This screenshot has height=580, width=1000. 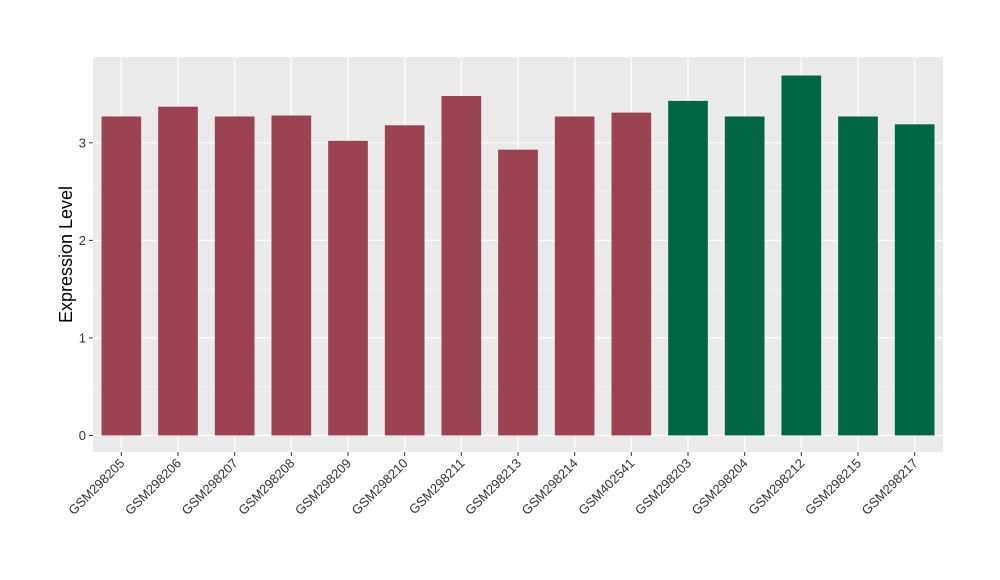 I want to click on y-tick-label: 1, so click(x=82, y=337).